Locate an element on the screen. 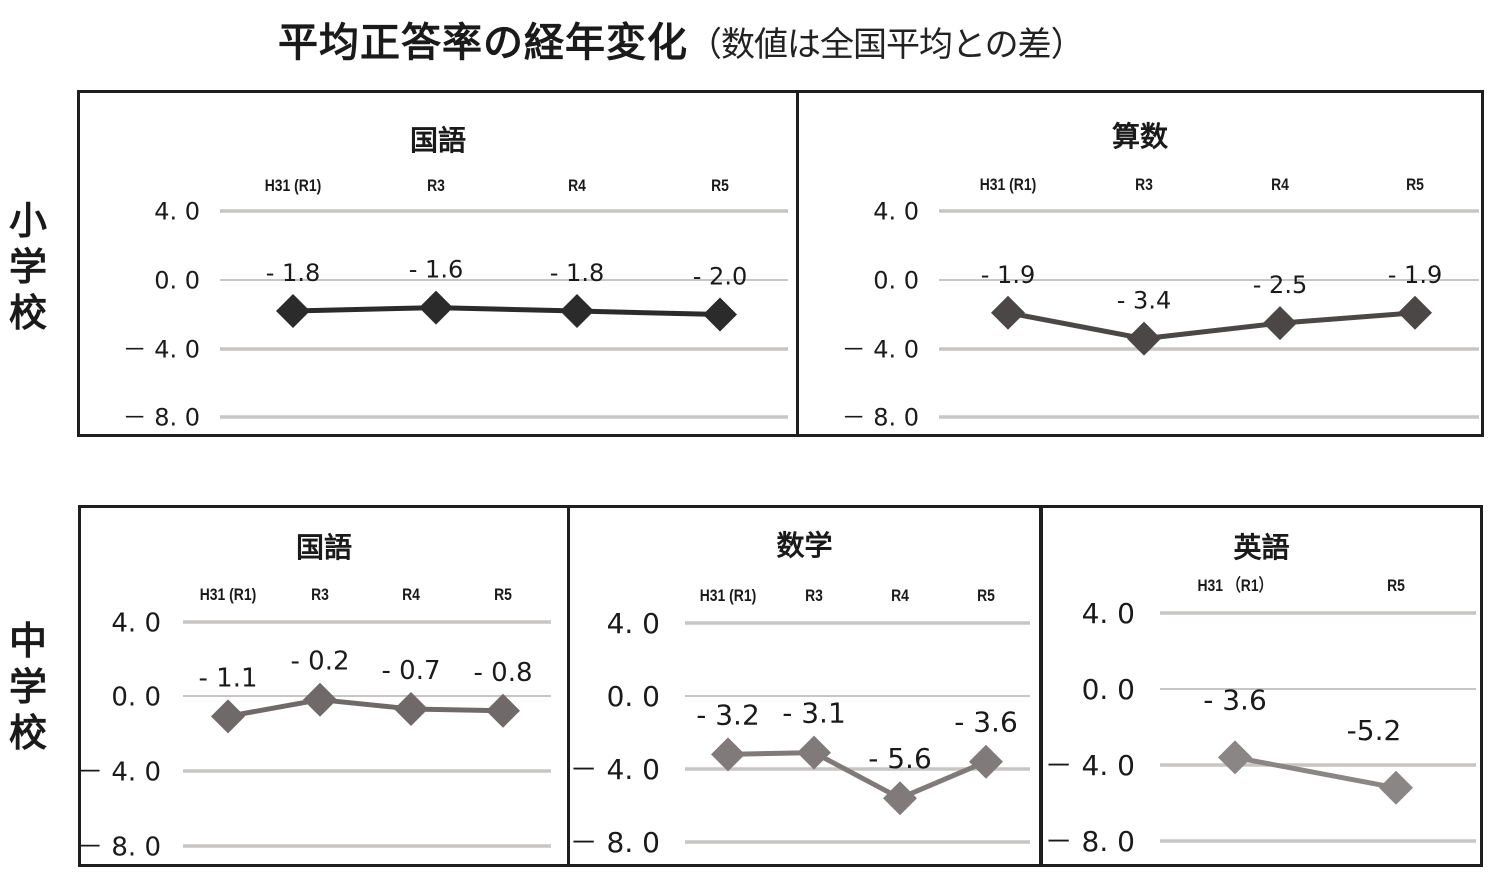 This screenshot has width=1500, height=876. chart-title: 算数 is located at coordinates (1139, 136).